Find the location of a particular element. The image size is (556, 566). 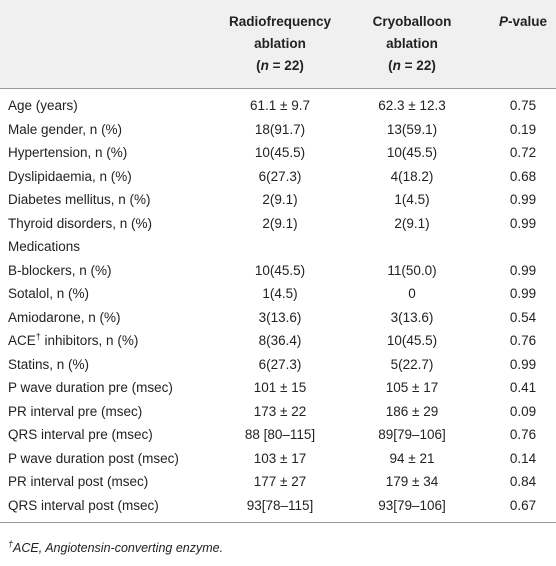

row-label: Dyslipidaemia, n (%) is located at coordinates (70, 177).